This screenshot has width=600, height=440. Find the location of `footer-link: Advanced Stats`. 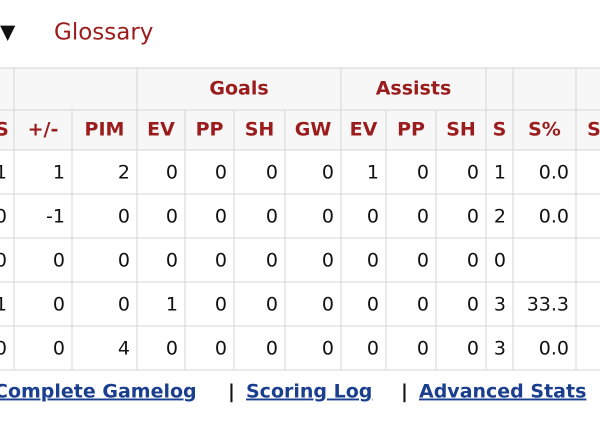

footer-link: Advanced Stats is located at coordinates (502, 392).